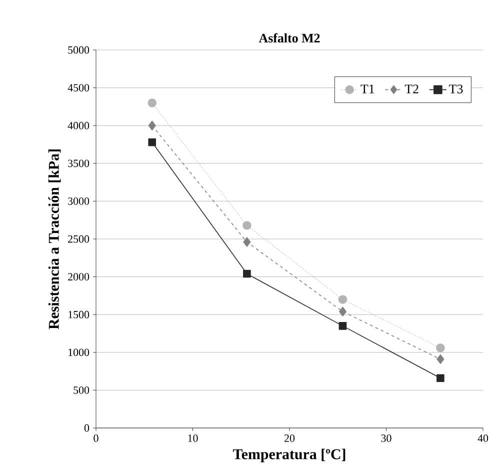 The height and width of the screenshot is (471, 490). Describe the element at coordinates (87, 428) in the screenshot. I see `y-tick-label: 0` at that location.